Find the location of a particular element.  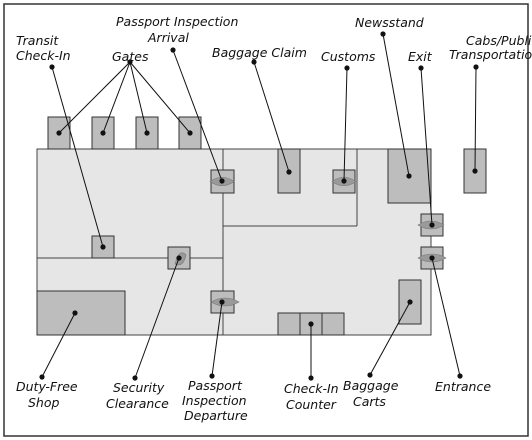

departure-passage-marker is located at coordinates (225, 302).